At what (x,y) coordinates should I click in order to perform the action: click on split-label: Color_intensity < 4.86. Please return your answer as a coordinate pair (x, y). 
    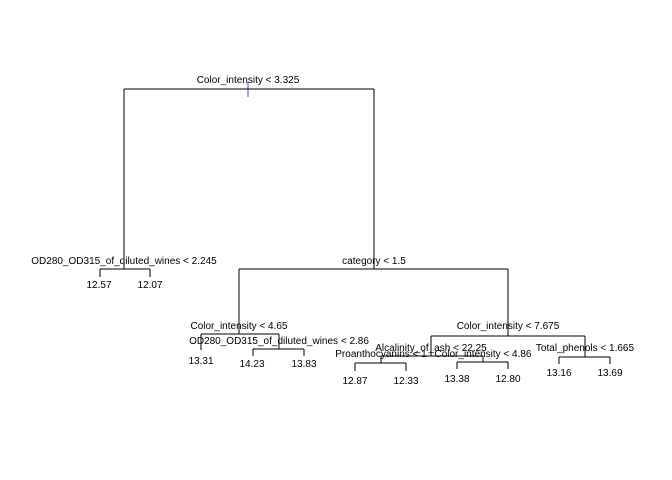
    Looking at the image, I should click on (482, 354).